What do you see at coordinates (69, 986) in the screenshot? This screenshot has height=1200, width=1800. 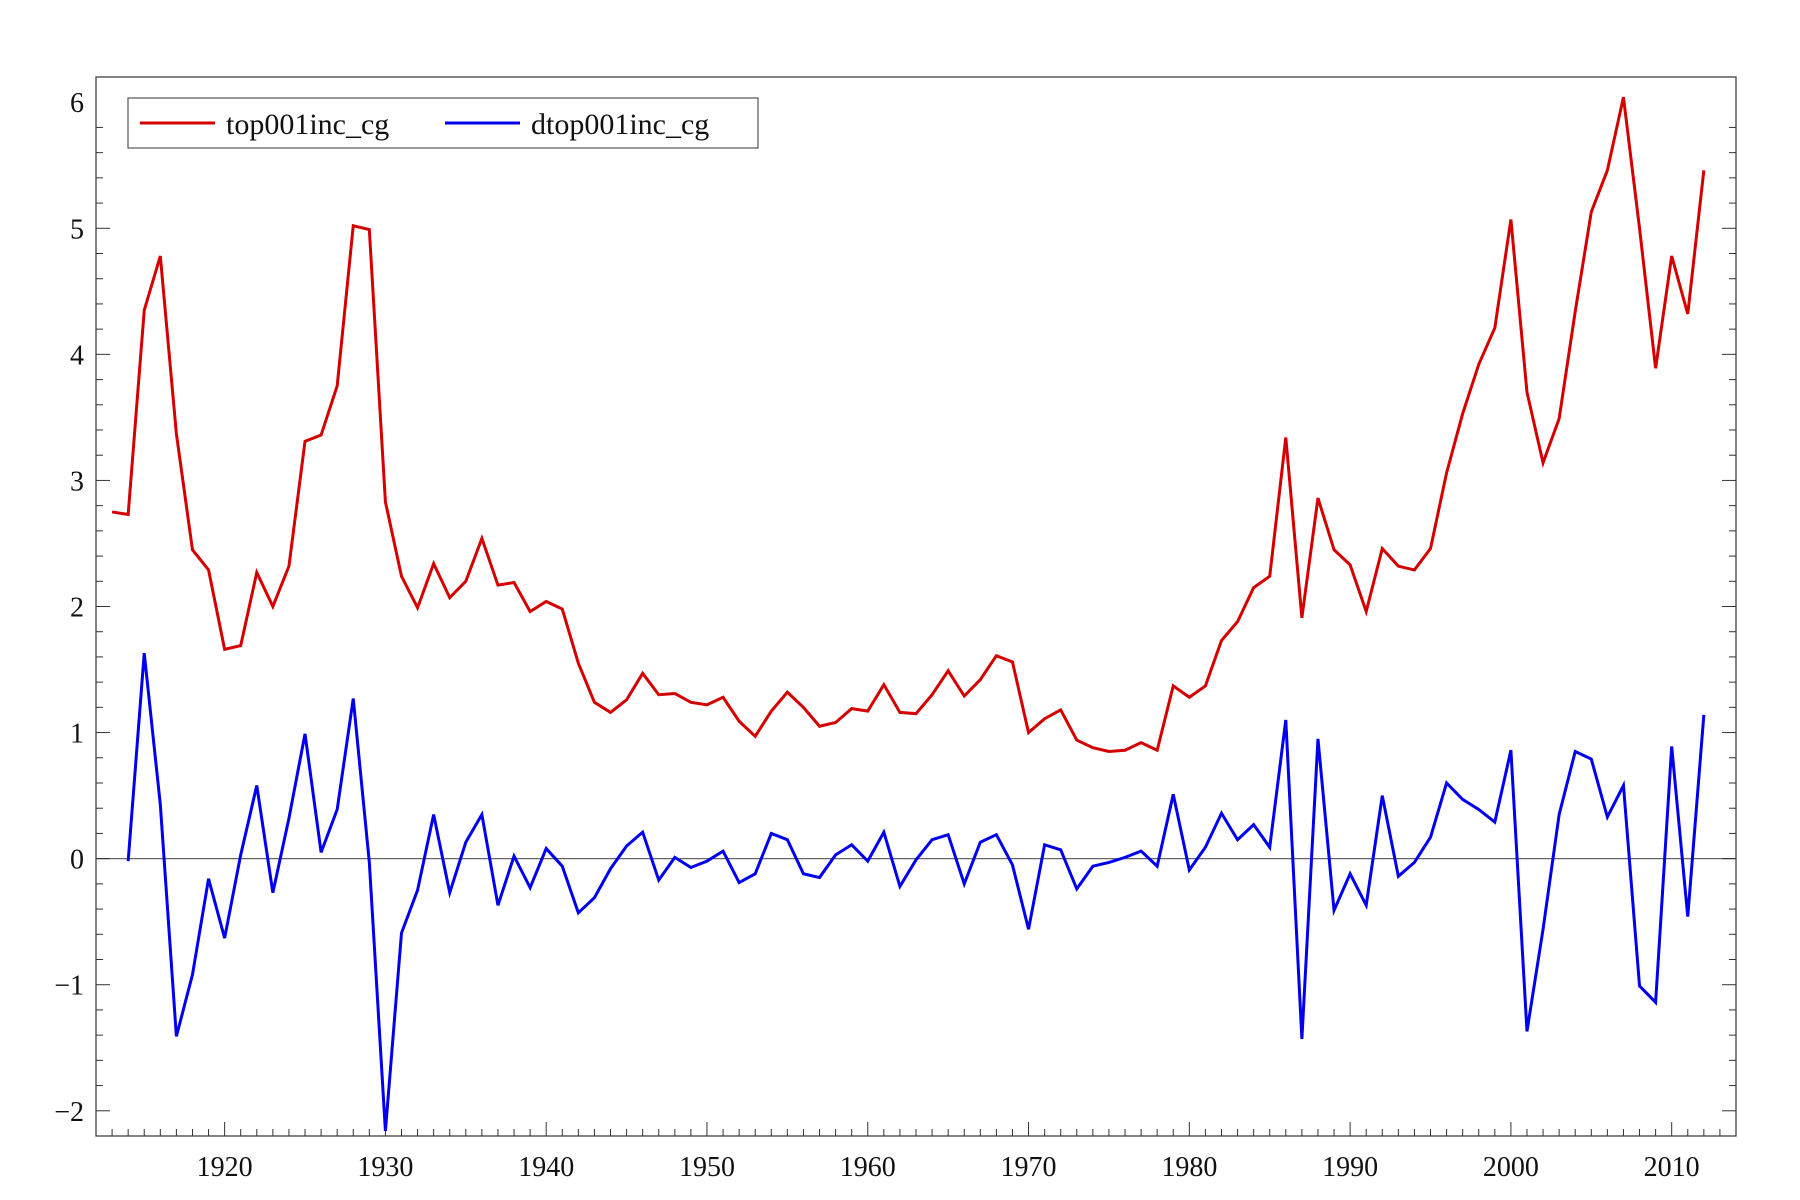 I see `y-tick-label: −1` at bounding box center [69, 986].